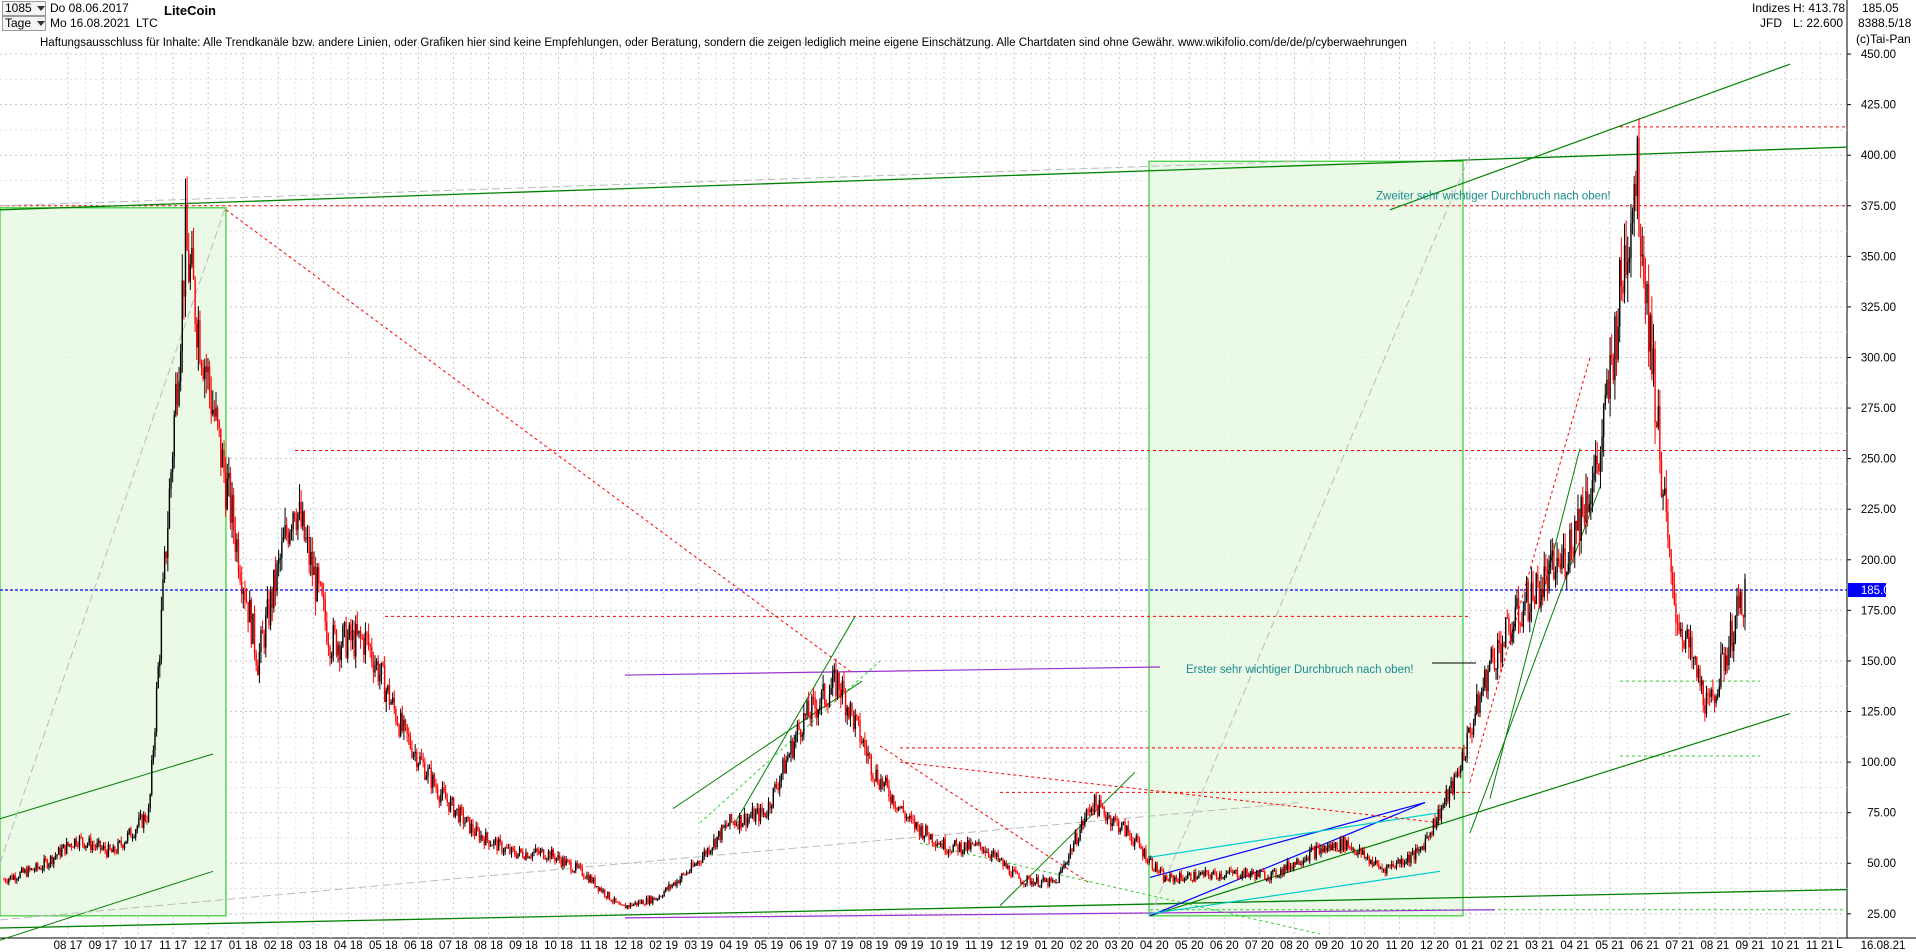 Image resolution: width=1916 pixels, height=952 pixels. Describe the element at coordinates (1400, 946) in the screenshot. I see `x-tick-label: 11 20` at that location.